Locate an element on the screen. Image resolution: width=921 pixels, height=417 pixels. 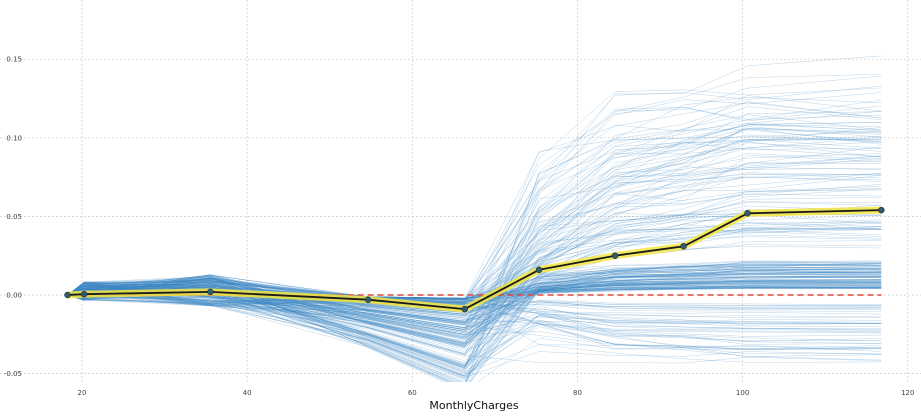
y-tick-label-4: 0.15 is located at coordinates (14, 60).